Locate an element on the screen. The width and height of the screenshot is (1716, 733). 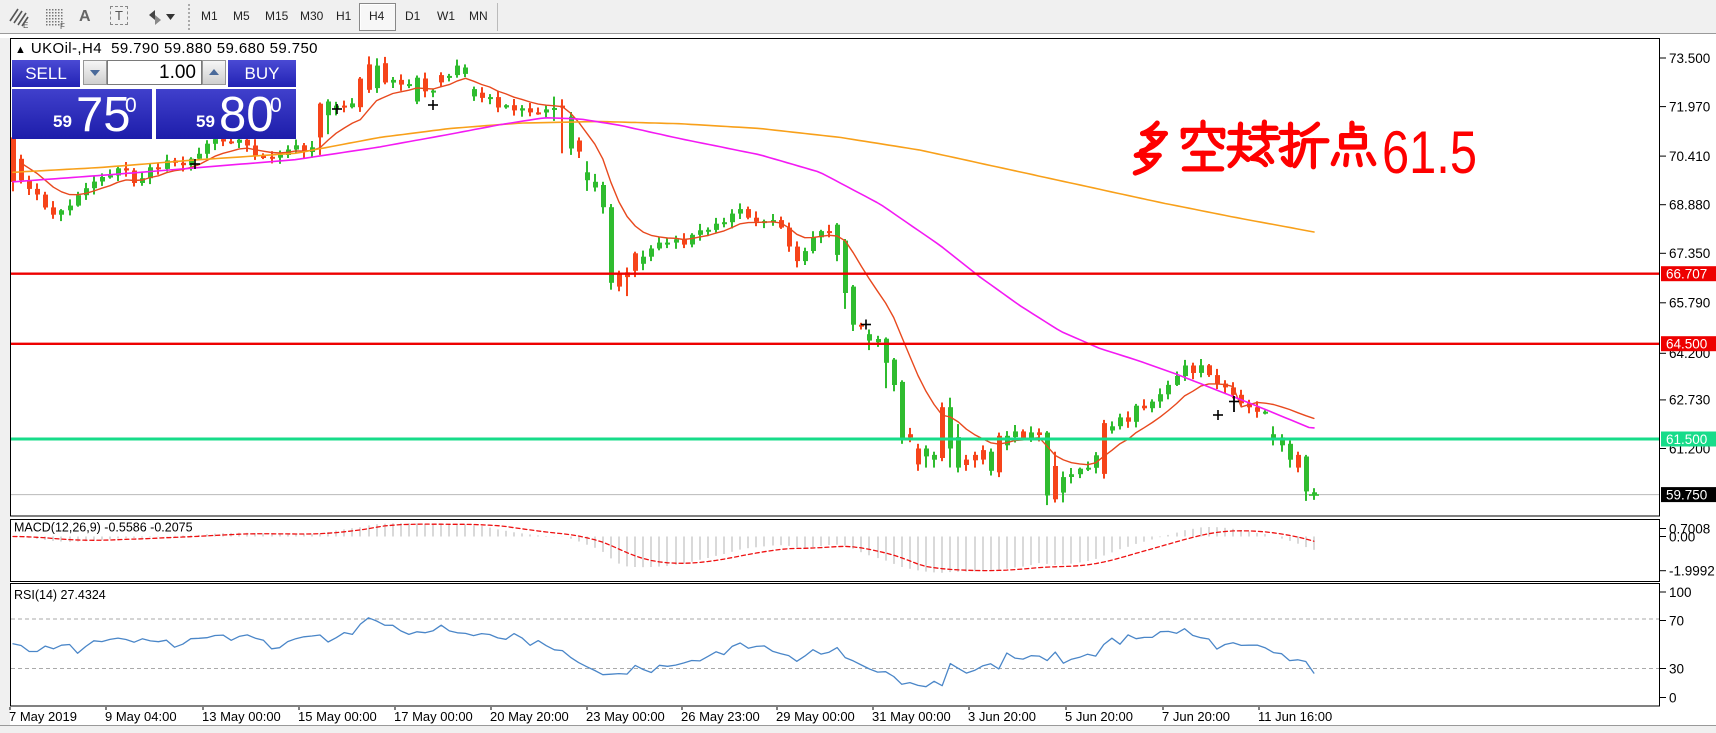
svg-text: 71.970 is located at coordinates (1689, 106).